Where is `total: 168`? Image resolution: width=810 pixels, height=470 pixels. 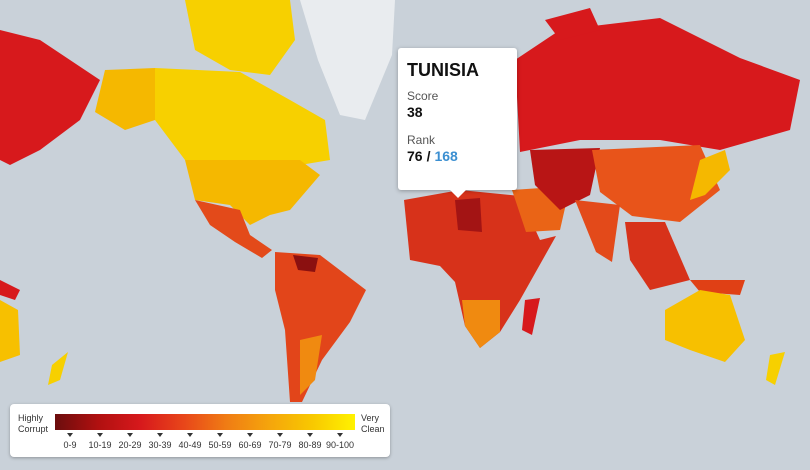 total: 168 is located at coordinates (446, 156).